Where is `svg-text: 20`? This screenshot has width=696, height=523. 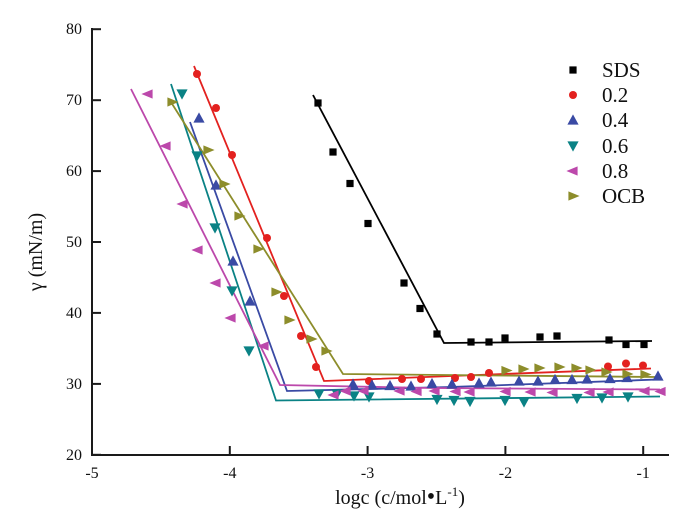
svg-text: 20 is located at coordinates (74, 455).